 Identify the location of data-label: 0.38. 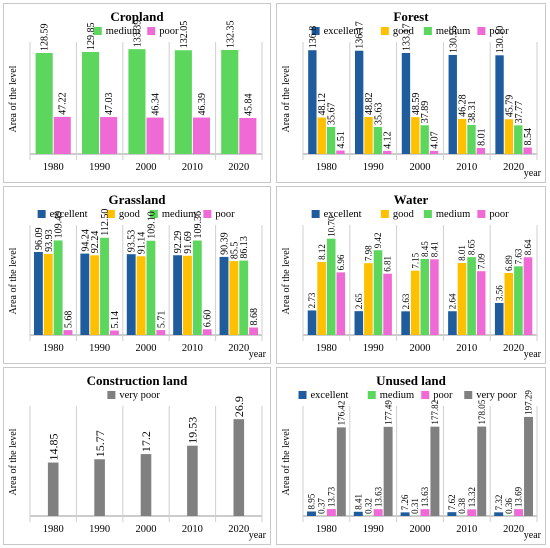
(462, 506).